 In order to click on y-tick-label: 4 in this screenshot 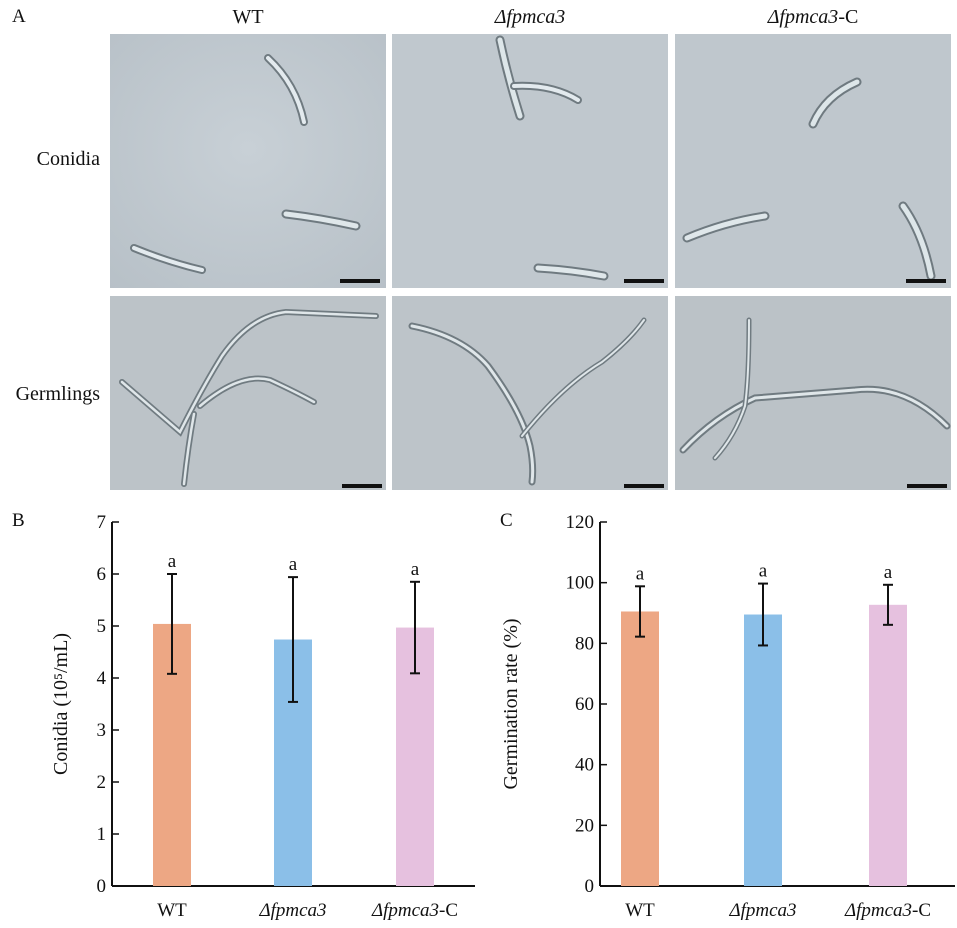, I will do `click(102, 678)`.